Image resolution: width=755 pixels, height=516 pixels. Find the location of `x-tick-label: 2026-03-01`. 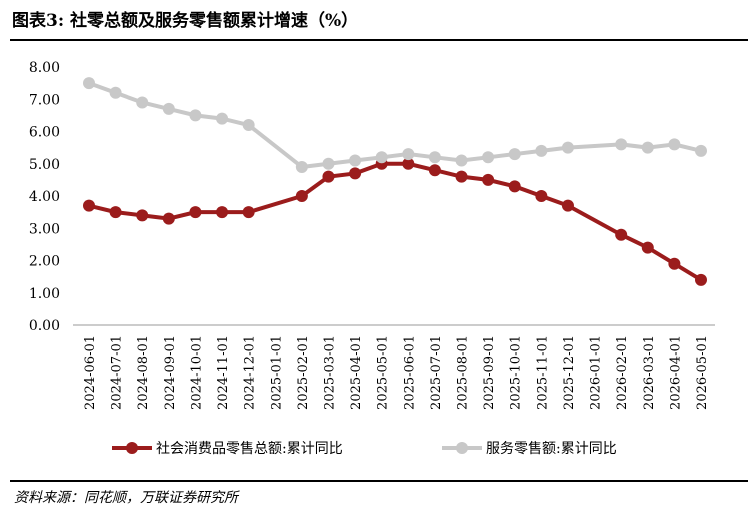

x-tick-label: 2026-03-01 is located at coordinates (649, 372).